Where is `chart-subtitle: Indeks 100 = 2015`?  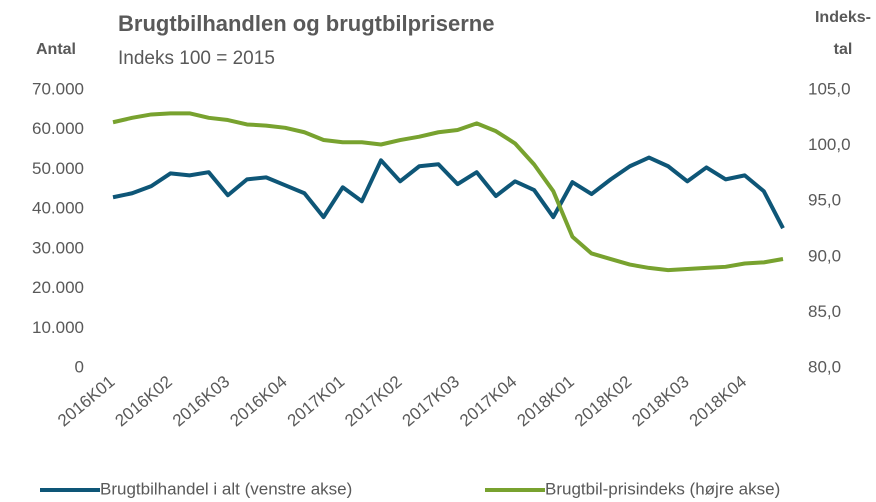 chart-subtitle: Indeks 100 = 2015 is located at coordinates (196, 58).